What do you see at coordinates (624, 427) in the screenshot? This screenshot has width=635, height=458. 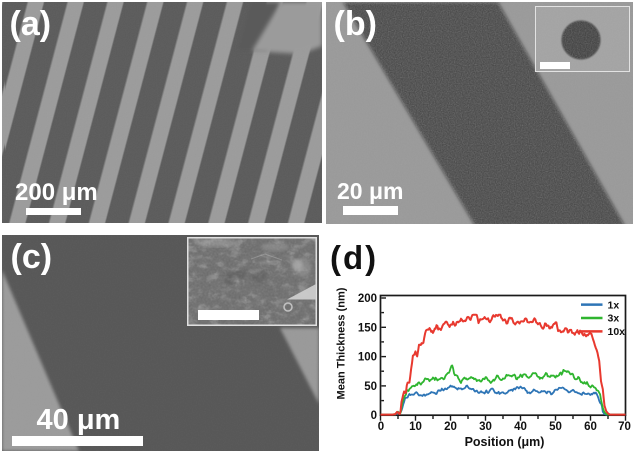 I see `svg-text: 70` at bounding box center [624, 427].